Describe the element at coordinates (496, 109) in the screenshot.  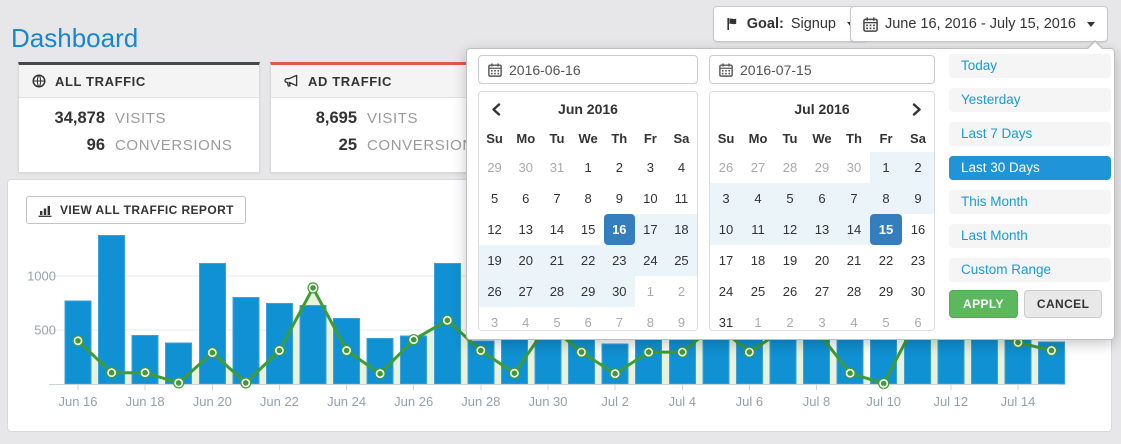
I see `prev-month-button` at that location.